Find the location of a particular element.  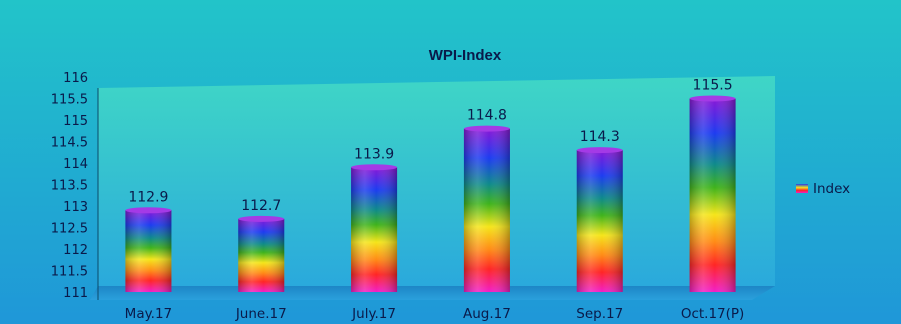

x-tick-label-4: Sep.17 is located at coordinates (599, 314).